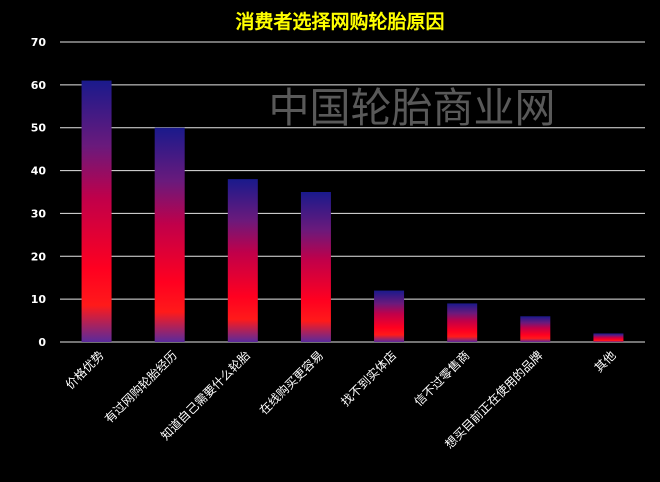  Describe the element at coordinates (339, 21) in the screenshot. I see `chart-title: 消费者选择网购轮胎原因` at that location.